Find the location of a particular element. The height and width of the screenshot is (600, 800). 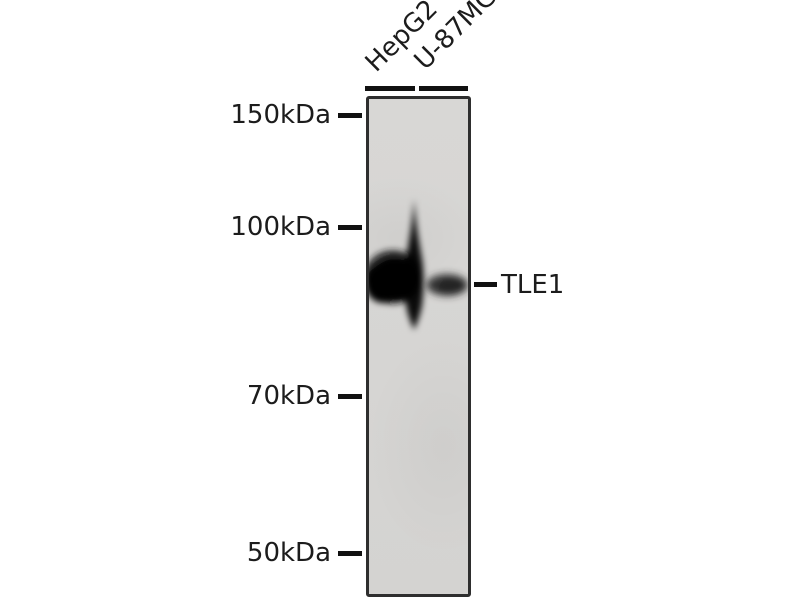

blot-bands is located at coordinates (418, 264).